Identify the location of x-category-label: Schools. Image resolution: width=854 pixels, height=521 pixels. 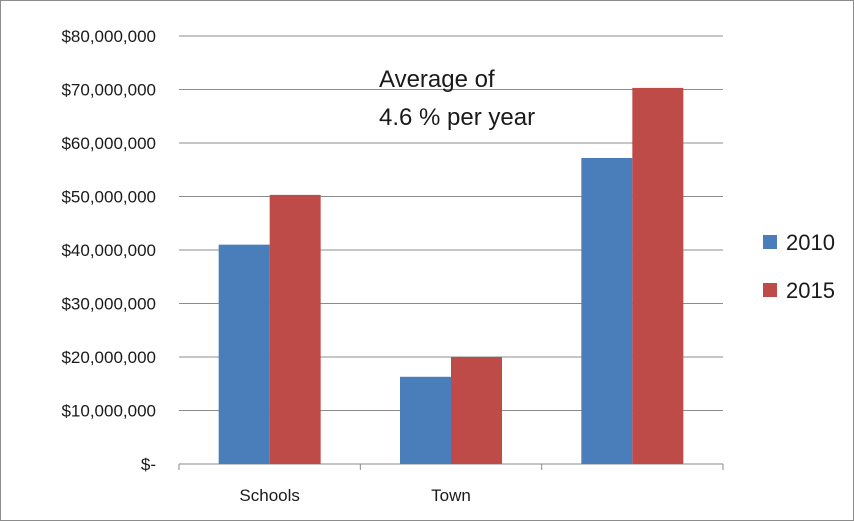
(269, 495).